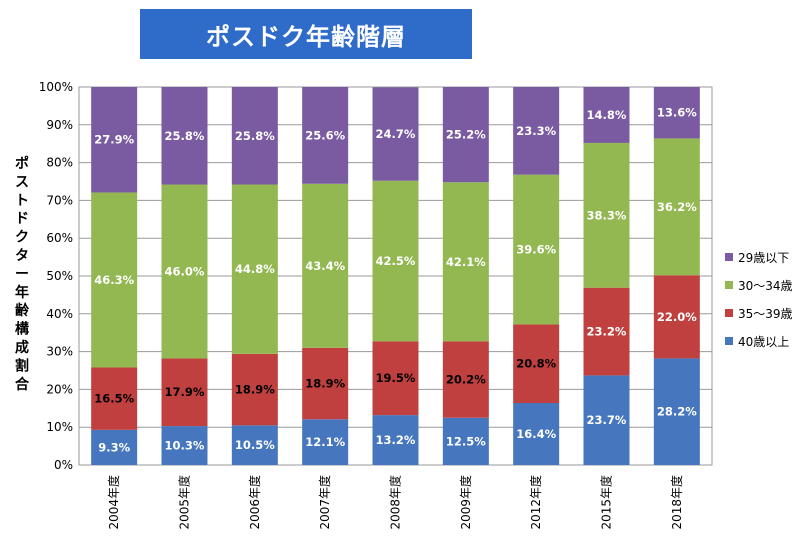  Describe the element at coordinates (59, 163) in the screenshot. I see `y-tick-label: 80%` at that location.